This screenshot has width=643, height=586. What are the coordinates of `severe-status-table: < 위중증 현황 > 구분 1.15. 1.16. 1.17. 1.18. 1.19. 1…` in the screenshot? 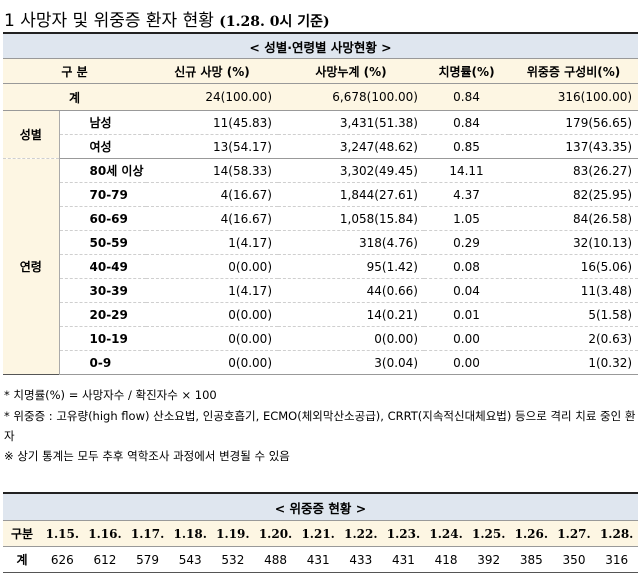 It's located at (320, 532).